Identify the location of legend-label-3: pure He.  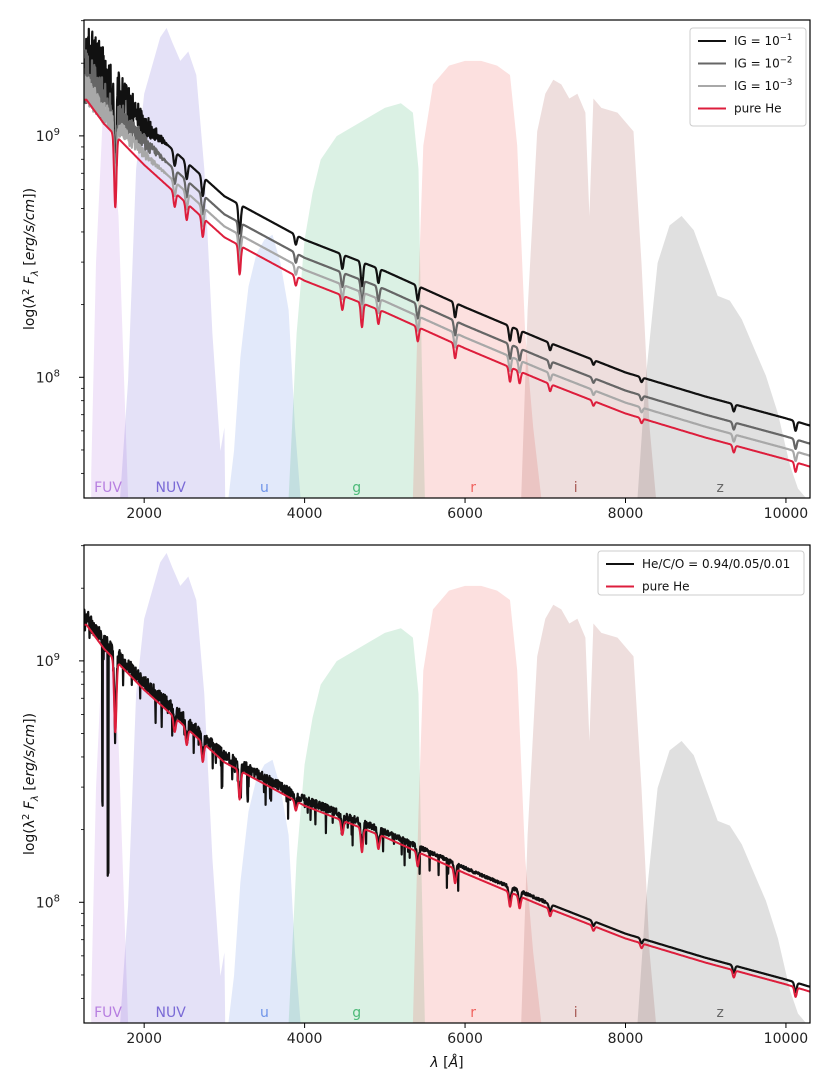
(758, 109).